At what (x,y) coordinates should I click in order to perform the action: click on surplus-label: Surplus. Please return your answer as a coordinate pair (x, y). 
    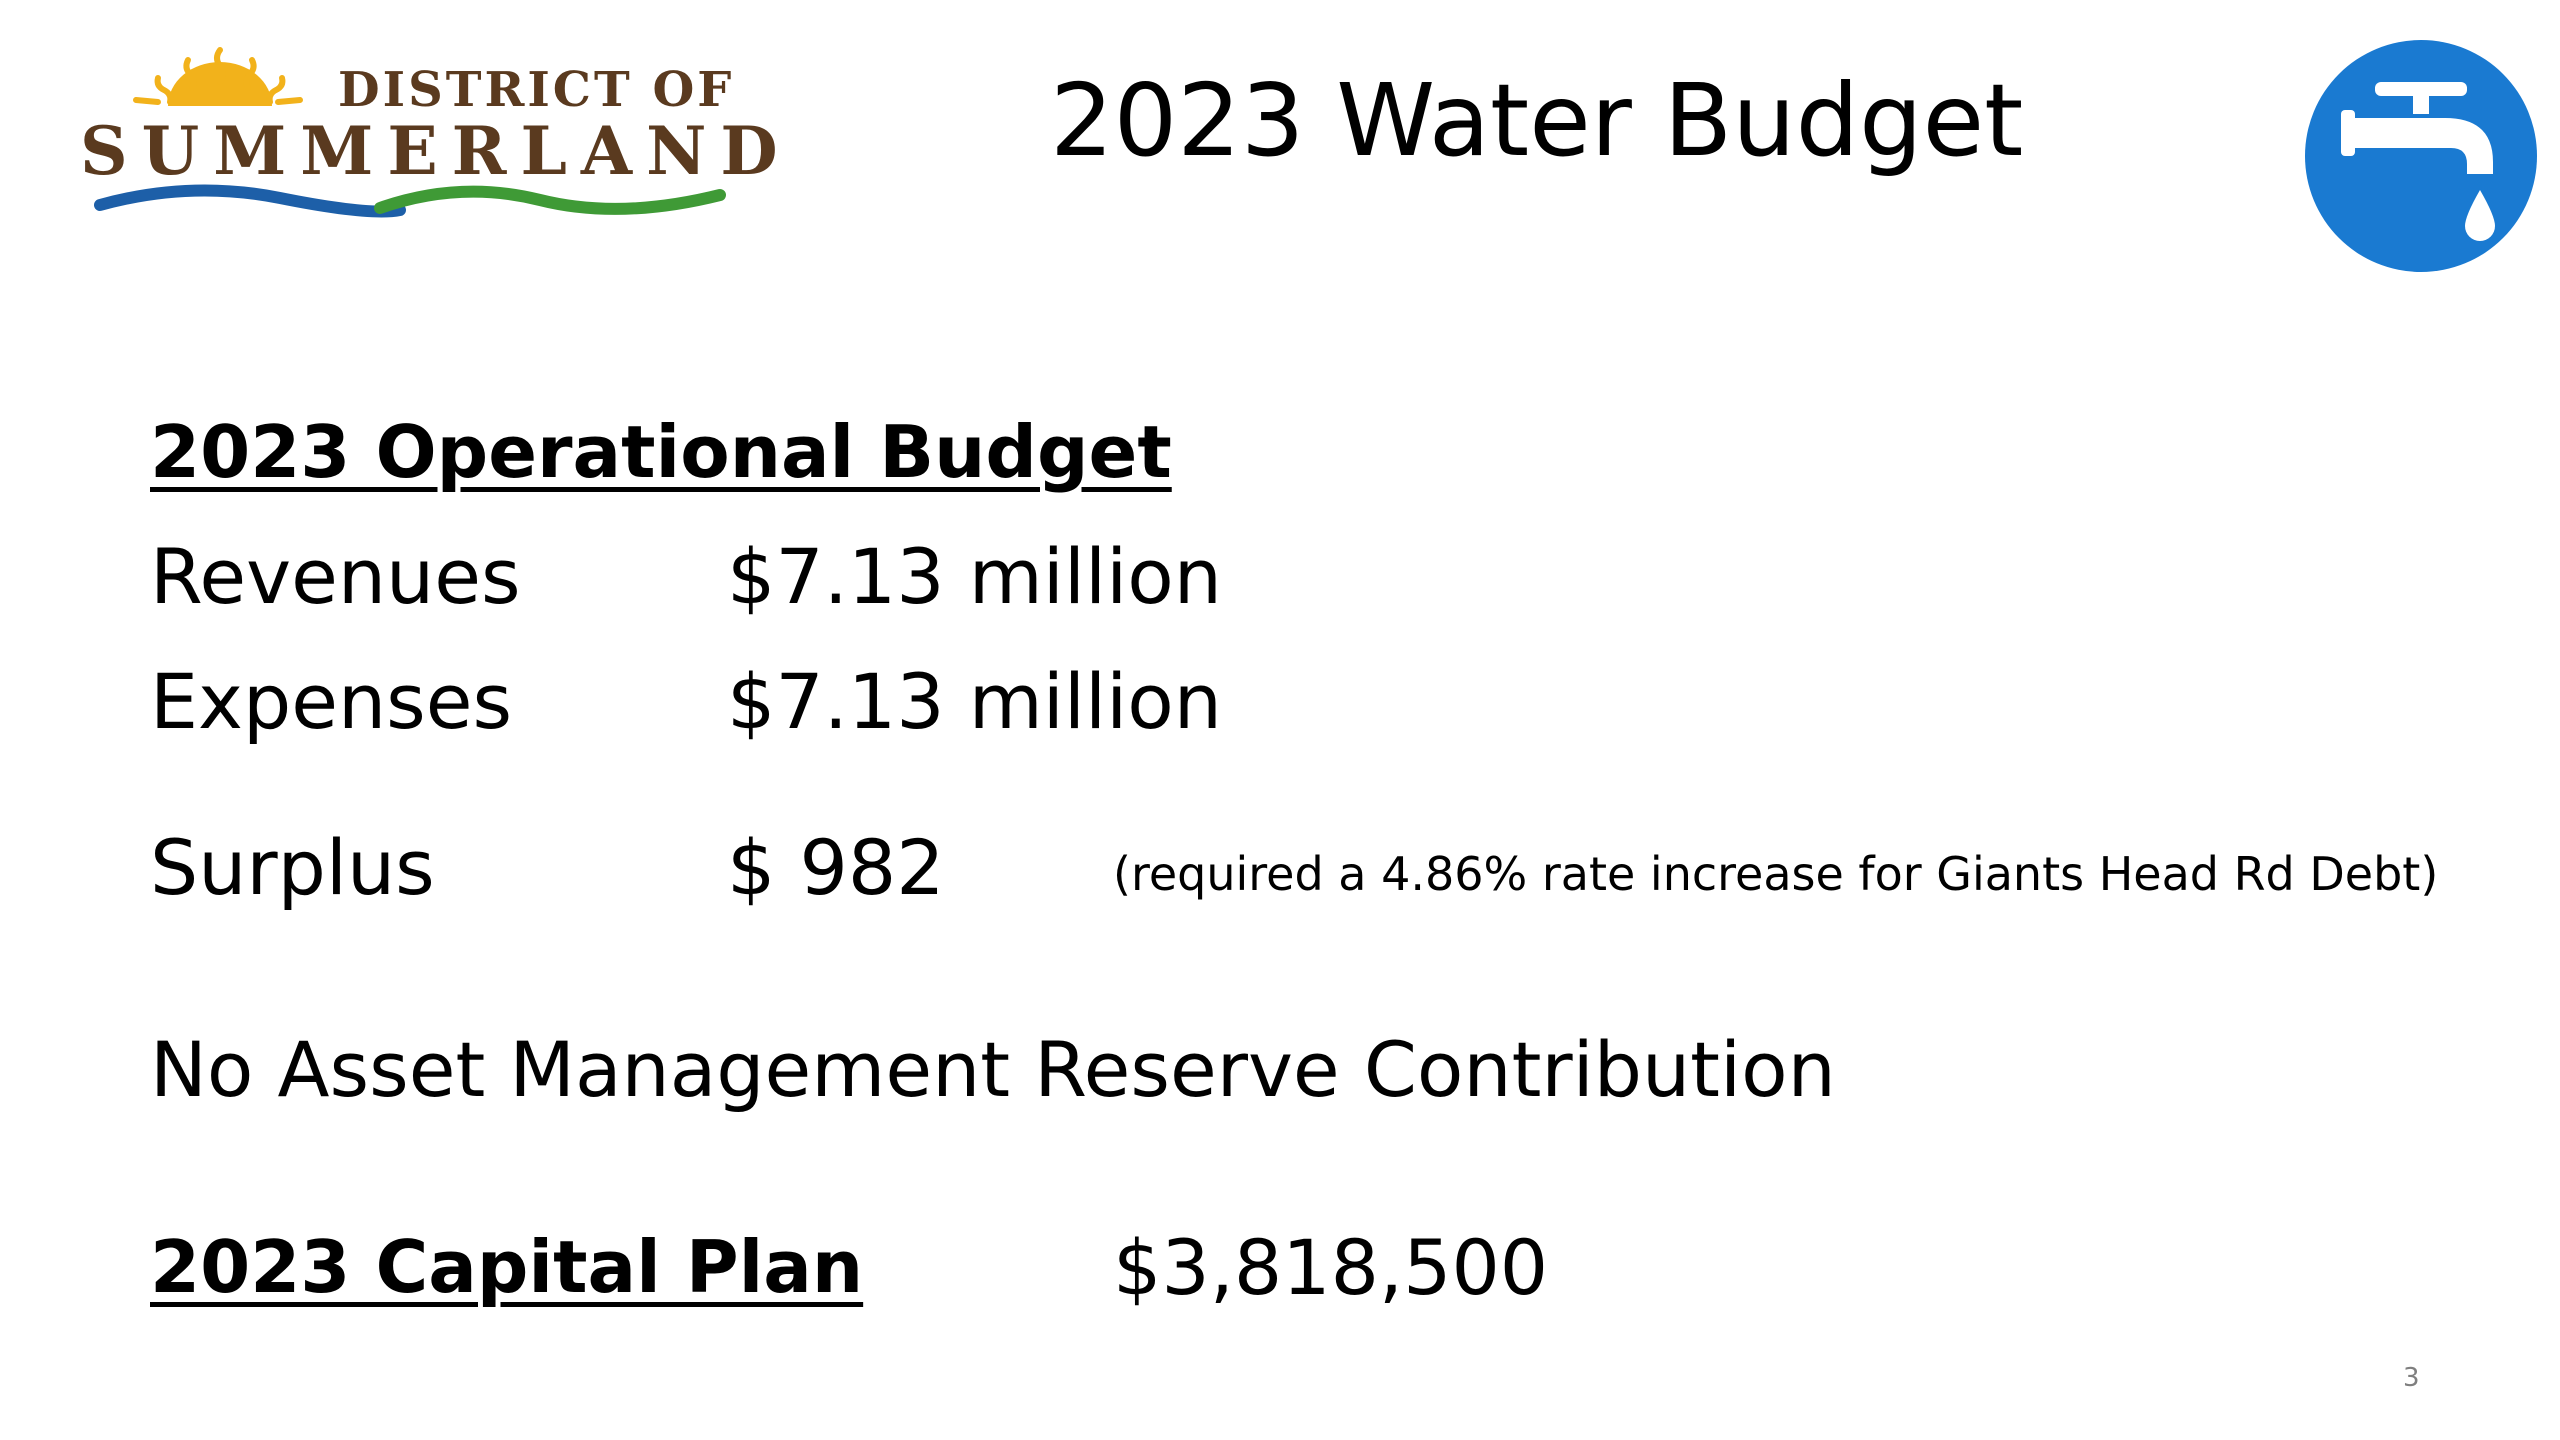
    Looking at the image, I should click on (292, 867).